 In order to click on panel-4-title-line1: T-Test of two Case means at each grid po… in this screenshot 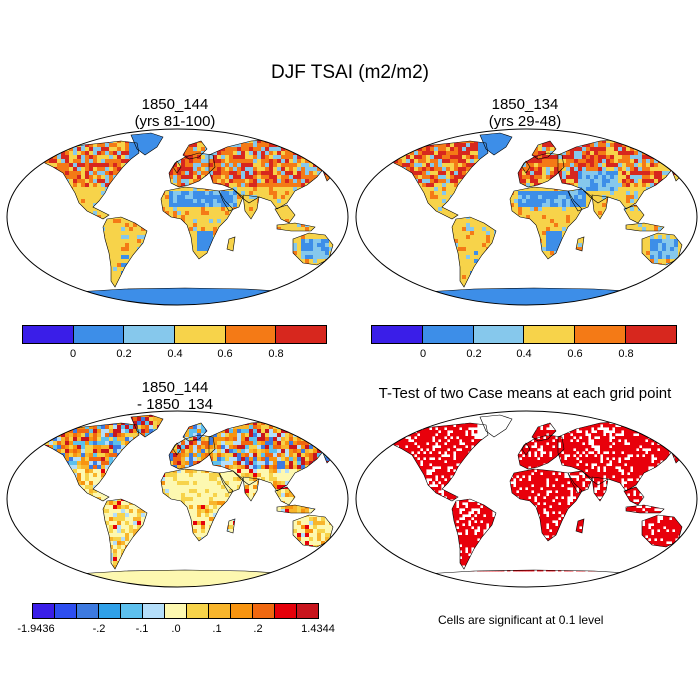, I will do `click(525, 393)`.